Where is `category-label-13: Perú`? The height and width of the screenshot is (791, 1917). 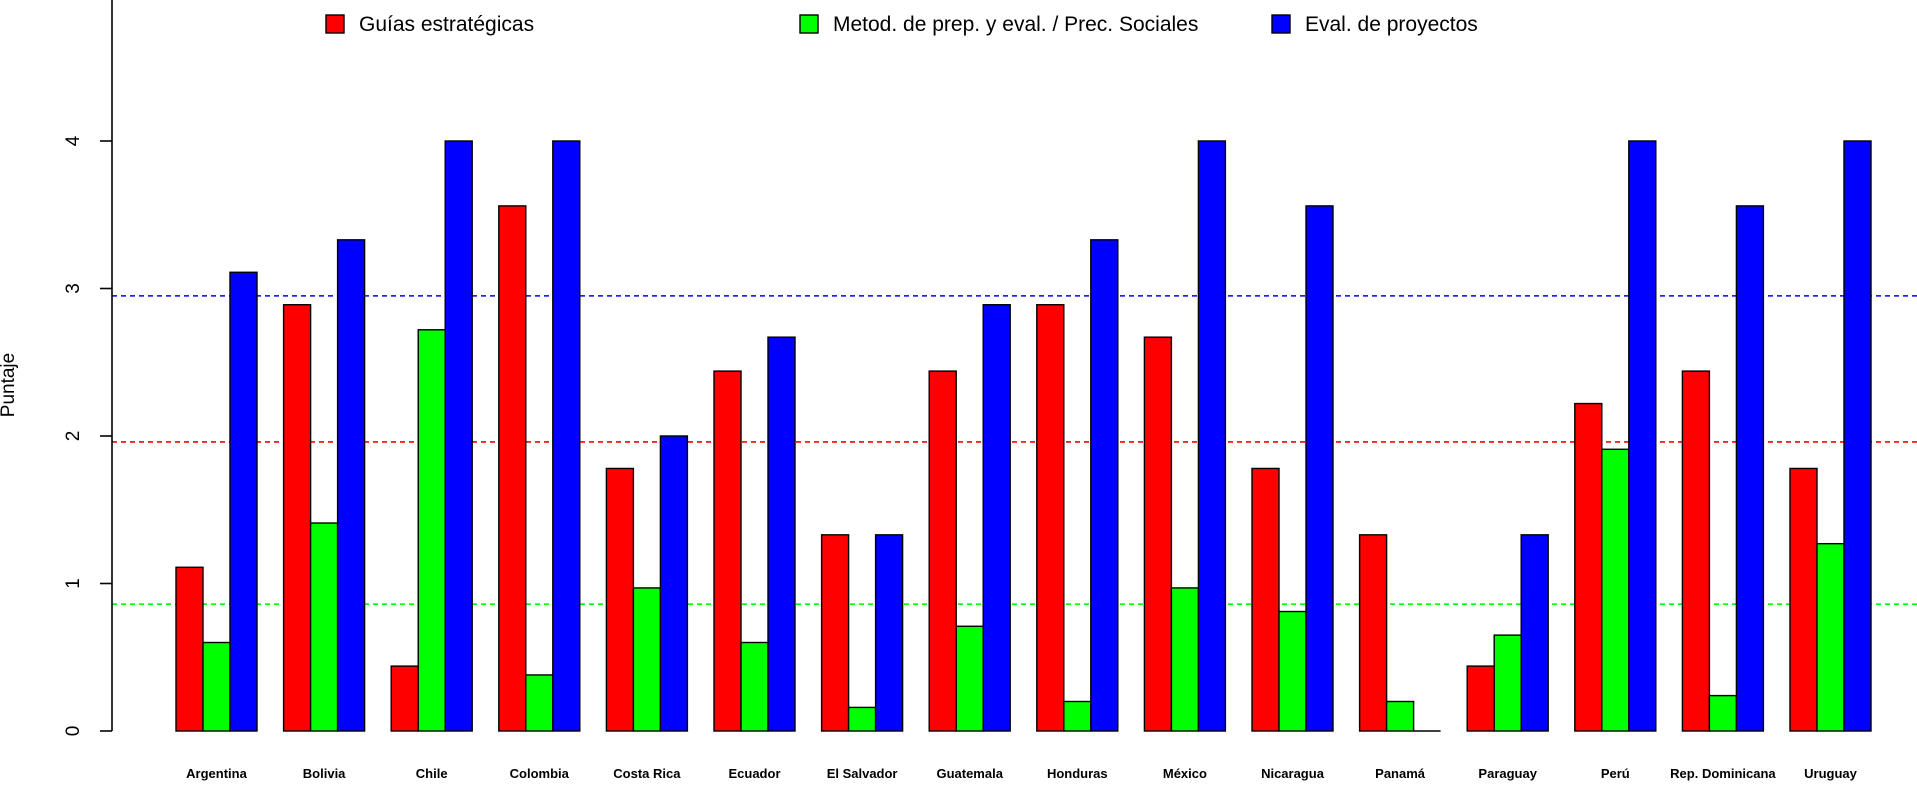 category-label-13: Perú is located at coordinates (1615, 773).